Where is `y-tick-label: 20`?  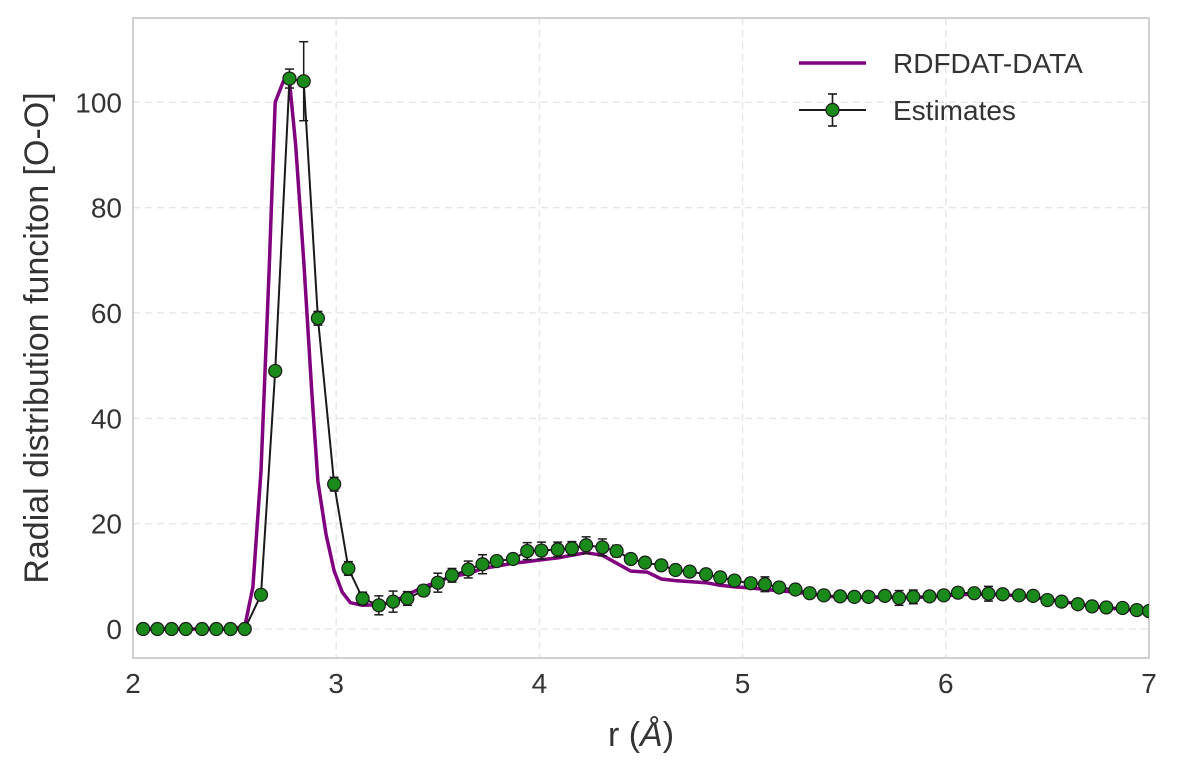
y-tick-label: 20 is located at coordinates (106, 524).